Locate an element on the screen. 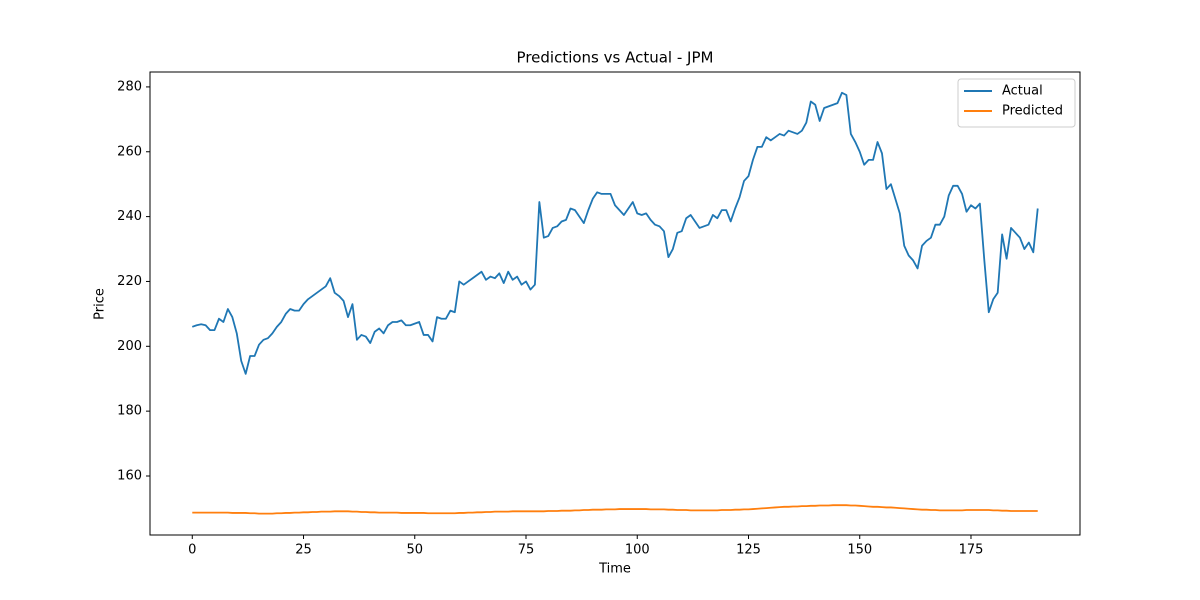 Image resolution: width=1200 pixels, height=600 pixels. x-tick-label: 25 is located at coordinates (303, 550).